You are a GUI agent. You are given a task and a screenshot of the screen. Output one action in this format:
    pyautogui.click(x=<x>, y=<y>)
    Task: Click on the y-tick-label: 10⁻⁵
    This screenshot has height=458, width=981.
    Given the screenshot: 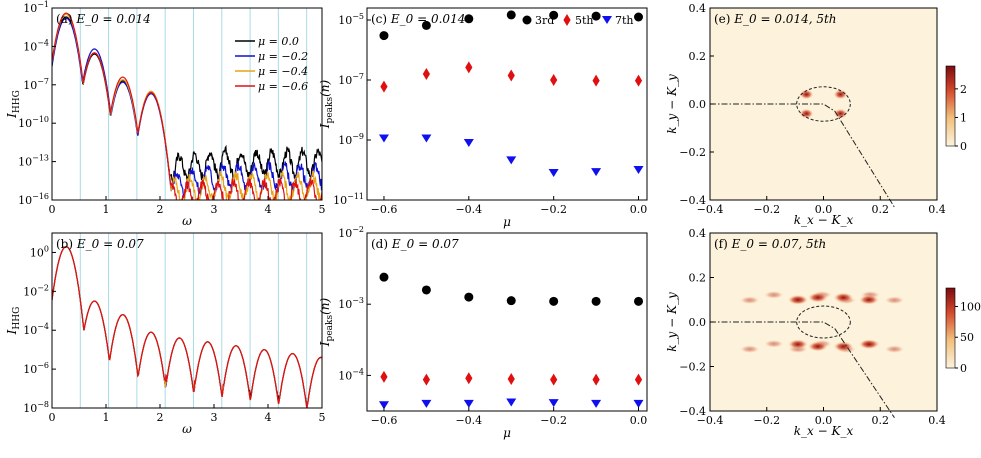 What is the action you would take?
    pyautogui.click(x=351, y=19)
    